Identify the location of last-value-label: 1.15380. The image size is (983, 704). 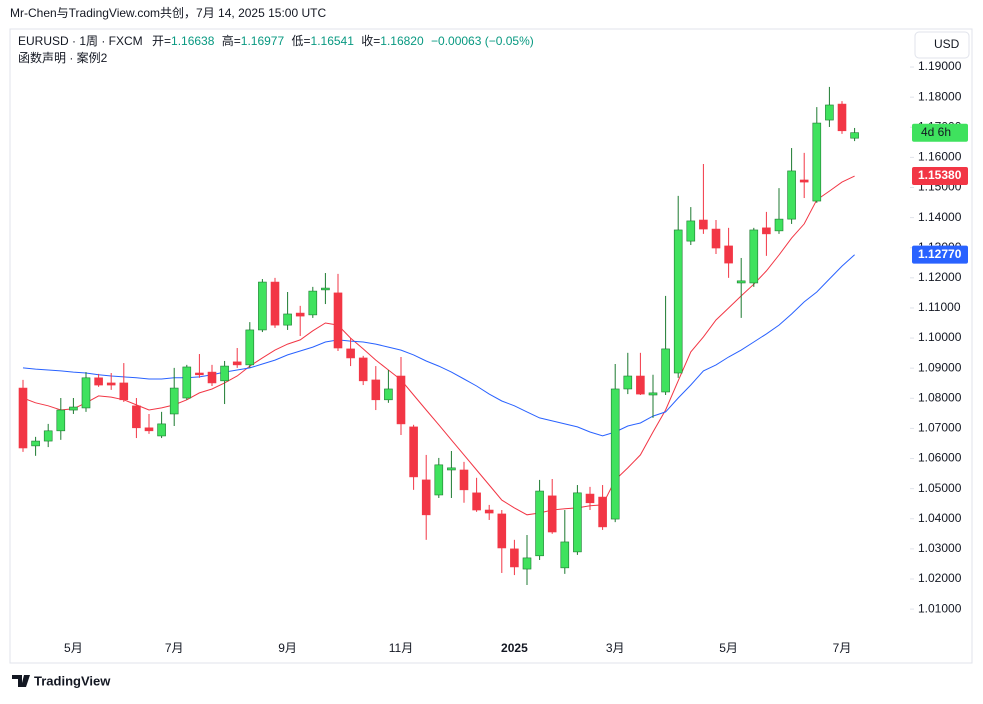
(940, 175).